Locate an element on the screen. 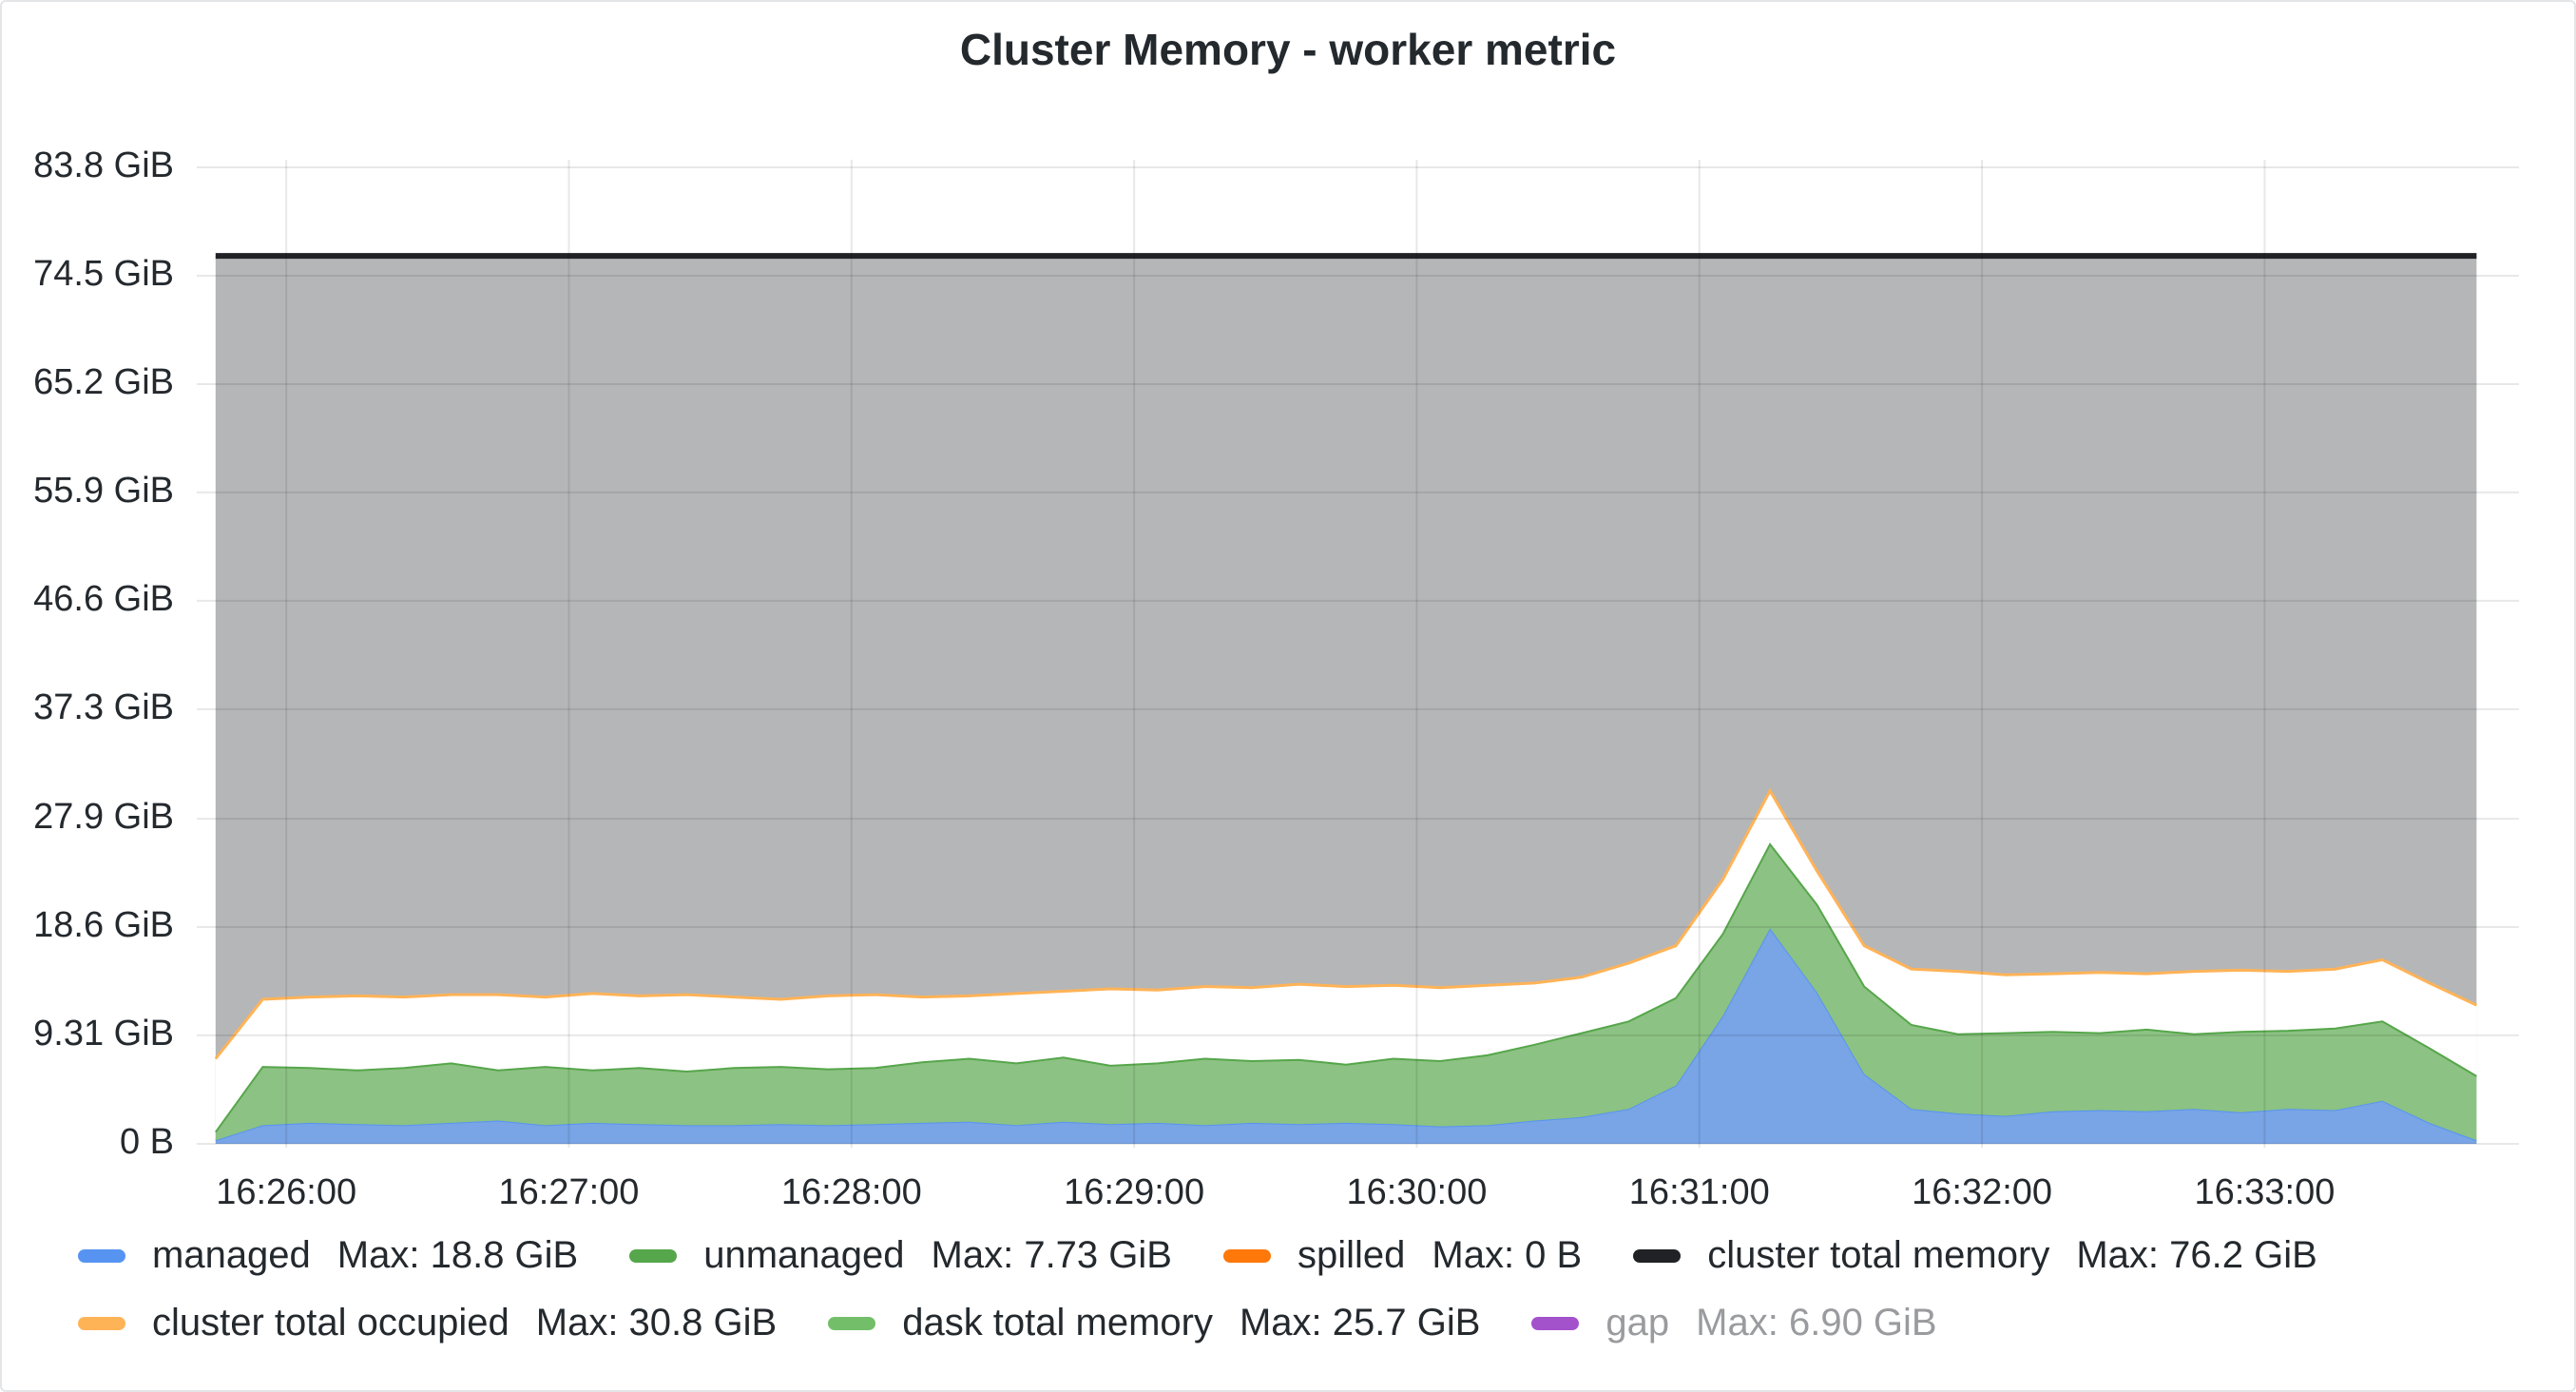 The image size is (2576, 1392). legend-stat: Max: 6.90 GiB is located at coordinates (1816, 1323).